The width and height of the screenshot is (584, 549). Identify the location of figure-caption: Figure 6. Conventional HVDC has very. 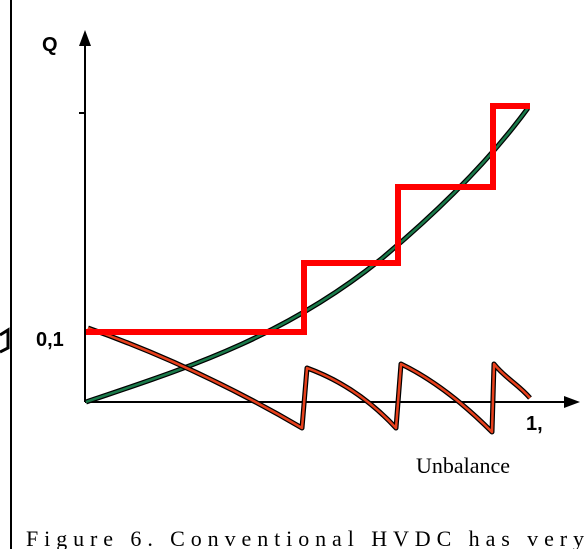
(305, 537).